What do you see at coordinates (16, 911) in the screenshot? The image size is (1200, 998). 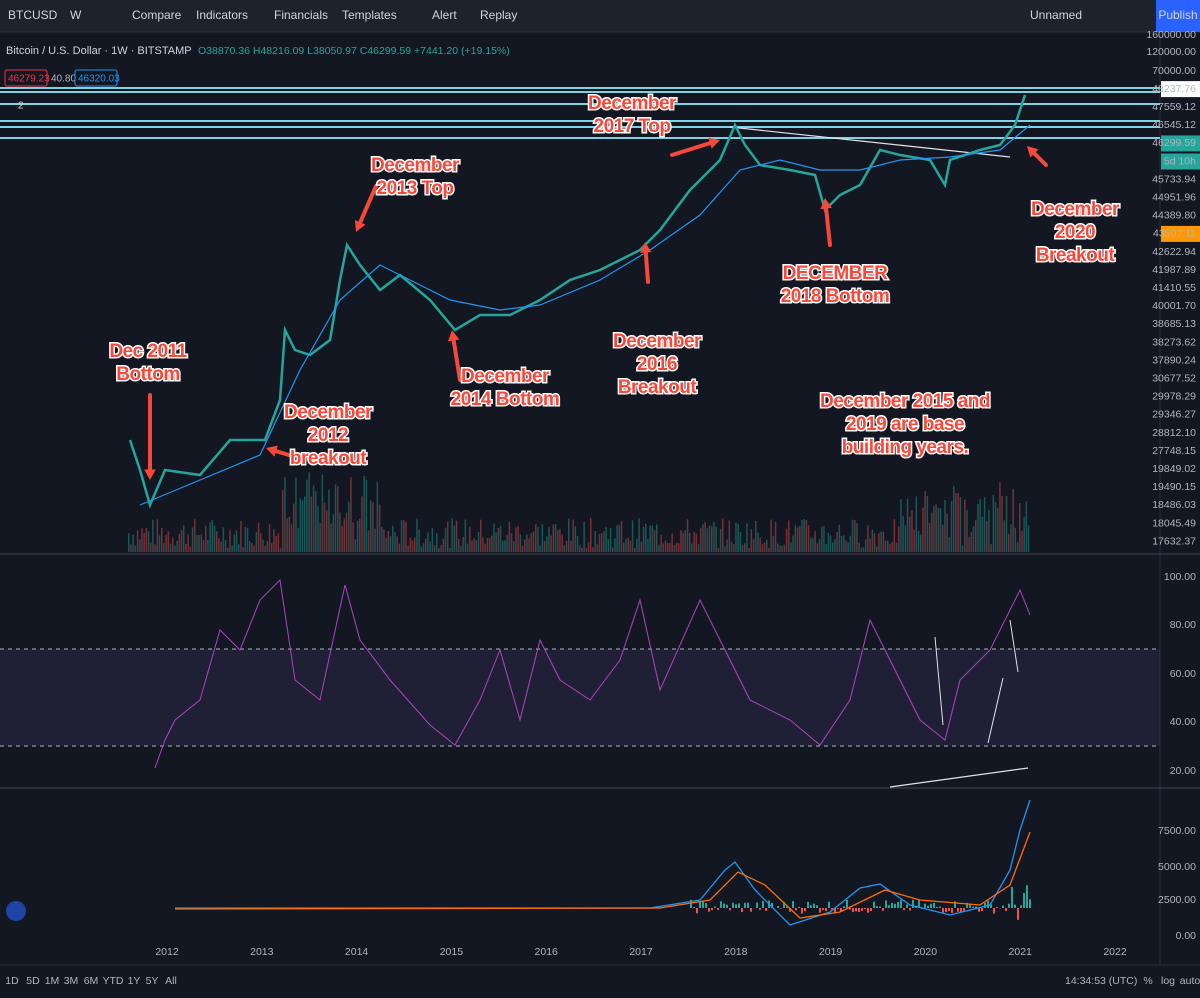 I see `logo` at bounding box center [16, 911].